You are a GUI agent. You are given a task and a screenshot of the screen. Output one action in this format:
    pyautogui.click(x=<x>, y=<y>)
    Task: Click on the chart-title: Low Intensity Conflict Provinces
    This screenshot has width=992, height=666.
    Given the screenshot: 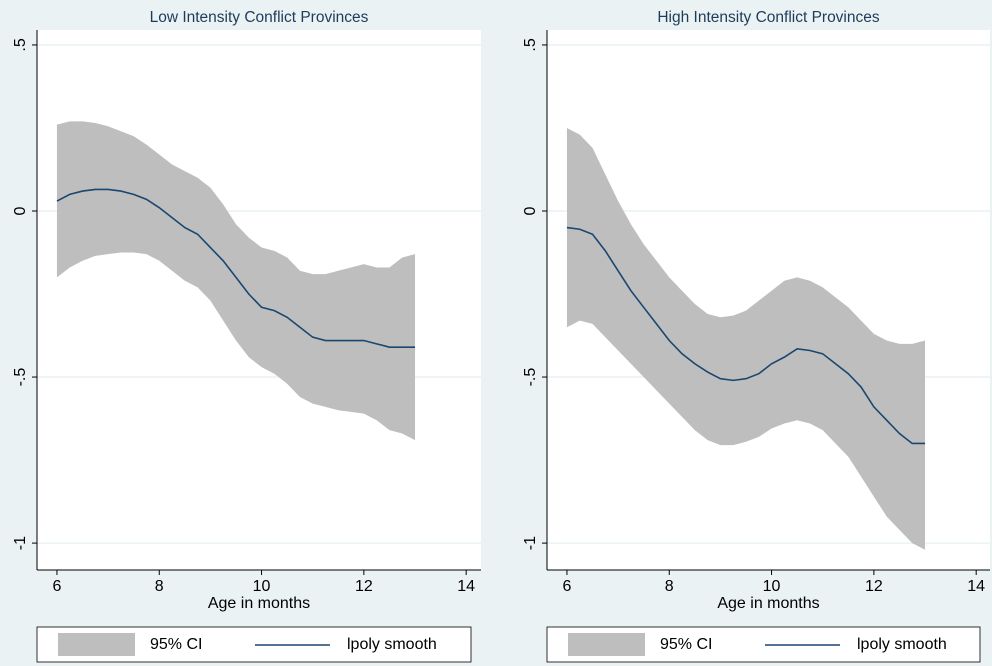 What is the action you would take?
    pyautogui.click(x=259, y=17)
    